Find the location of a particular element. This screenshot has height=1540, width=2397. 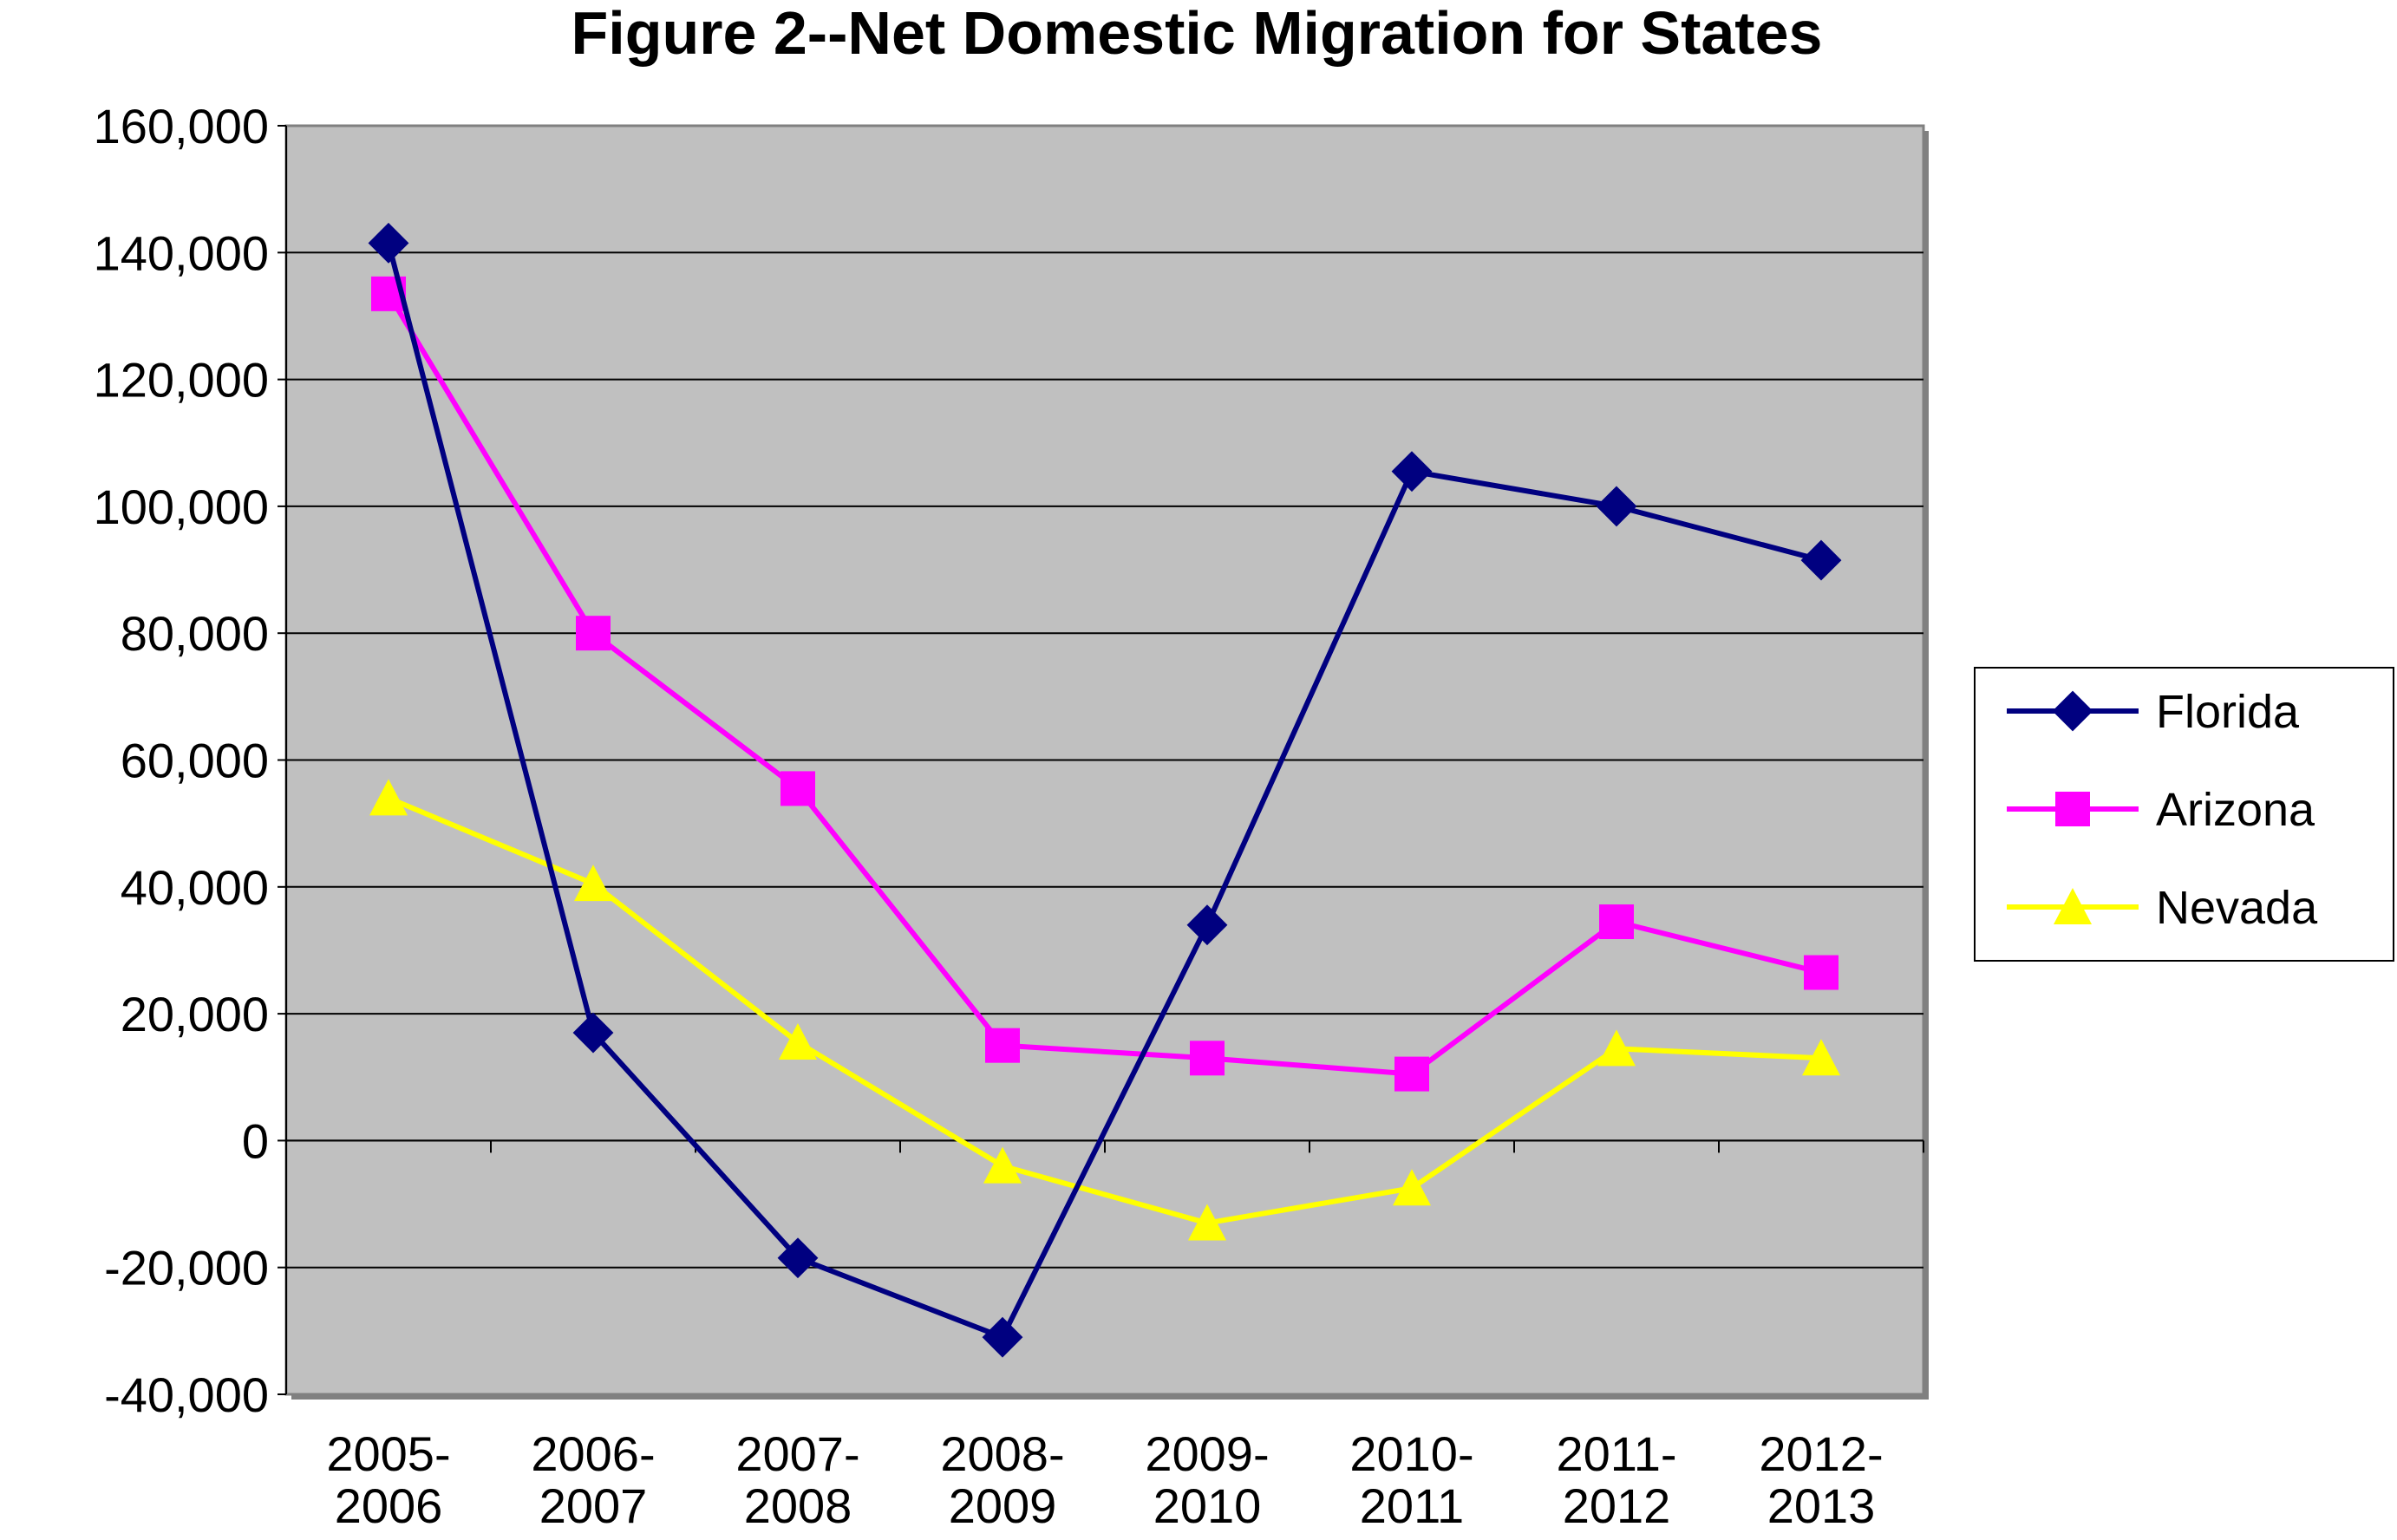

x-tick-label: 2007-2008 is located at coordinates (797, 1479).